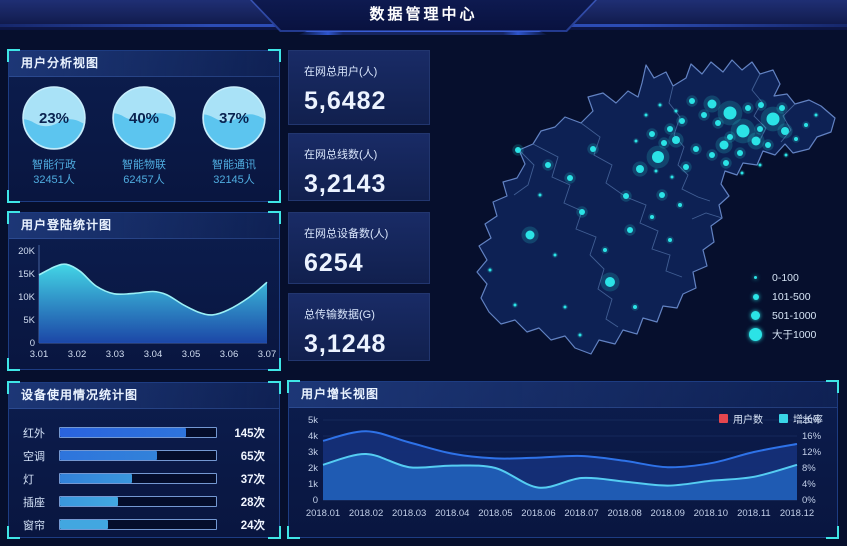  I want to click on header: 数据管理中心, so click(423, 15).